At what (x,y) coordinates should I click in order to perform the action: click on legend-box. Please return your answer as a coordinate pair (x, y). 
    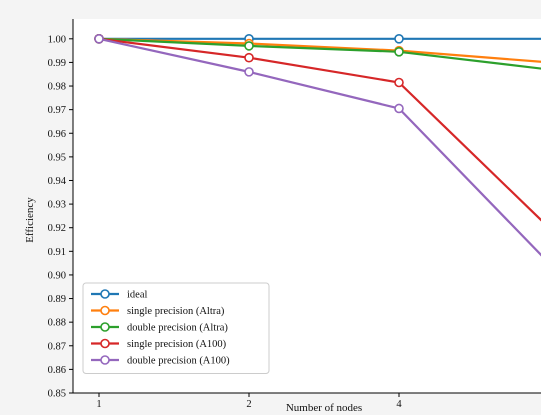
    Looking at the image, I should click on (176, 328).